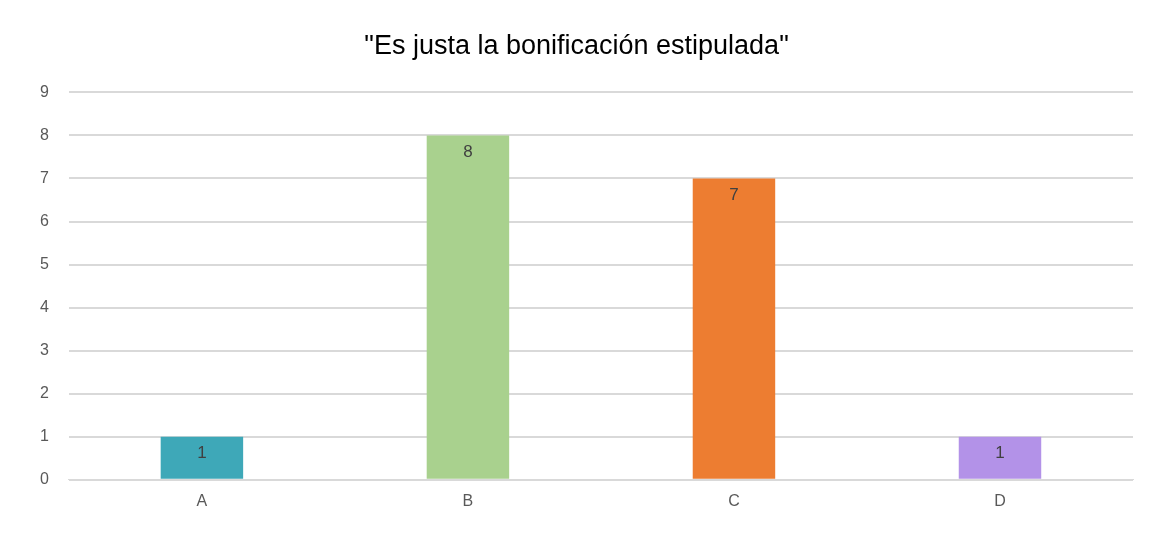 This screenshot has height=533, width=1153. What do you see at coordinates (1000, 500) in the screenshot?
I see `x-tick-label: D` at bounding box center [1000, 500].